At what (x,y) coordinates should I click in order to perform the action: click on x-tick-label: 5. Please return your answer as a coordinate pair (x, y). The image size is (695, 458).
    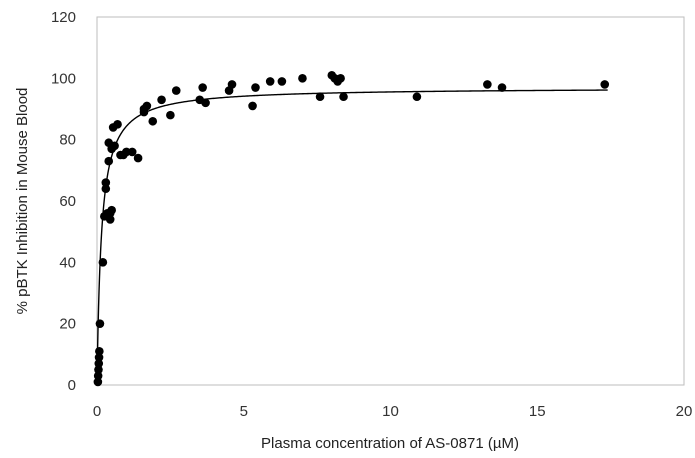
    Looking at the image, I should click on (244, 411).